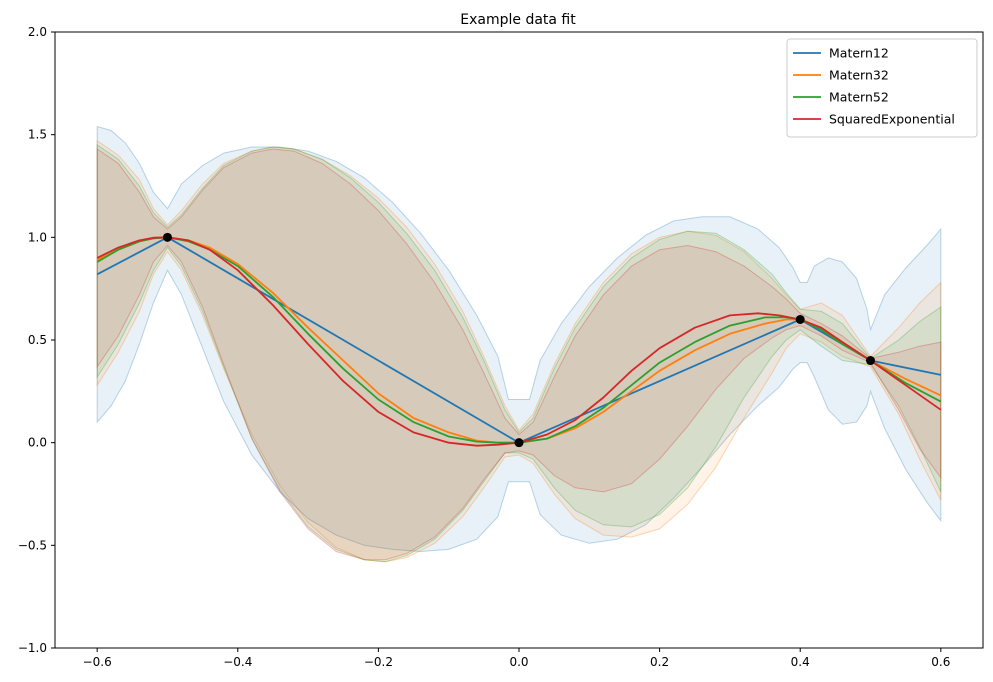 The image size is (993, 682). What do you see at coordinates (237, 662) in the screenshot?
I see `x-tick-label: −0.4` at bounding box center [237, 662].